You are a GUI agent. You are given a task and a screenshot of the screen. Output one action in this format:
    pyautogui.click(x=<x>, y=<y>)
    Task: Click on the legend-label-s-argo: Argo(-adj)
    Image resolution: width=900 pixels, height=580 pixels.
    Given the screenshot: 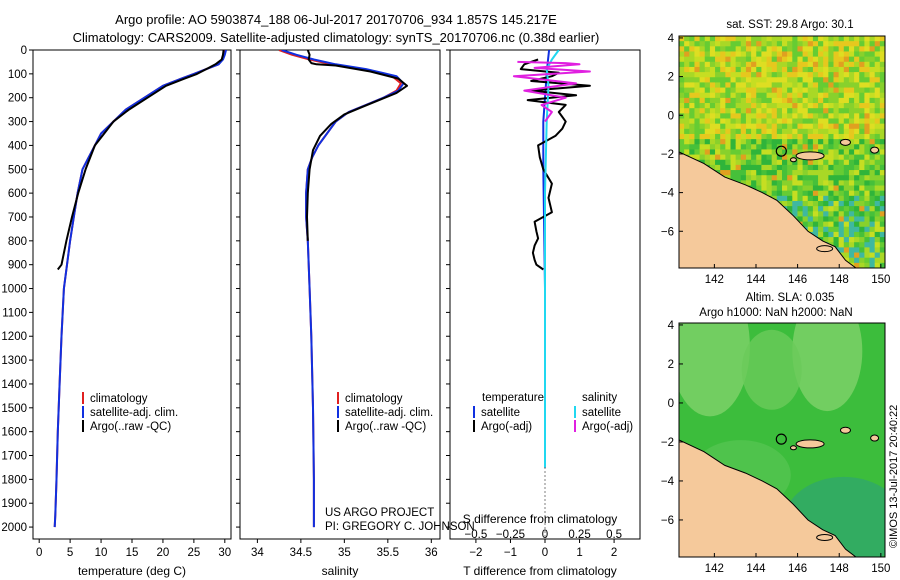 What is the action you would take?
    pyautogui.click(x=607, y=427)
    